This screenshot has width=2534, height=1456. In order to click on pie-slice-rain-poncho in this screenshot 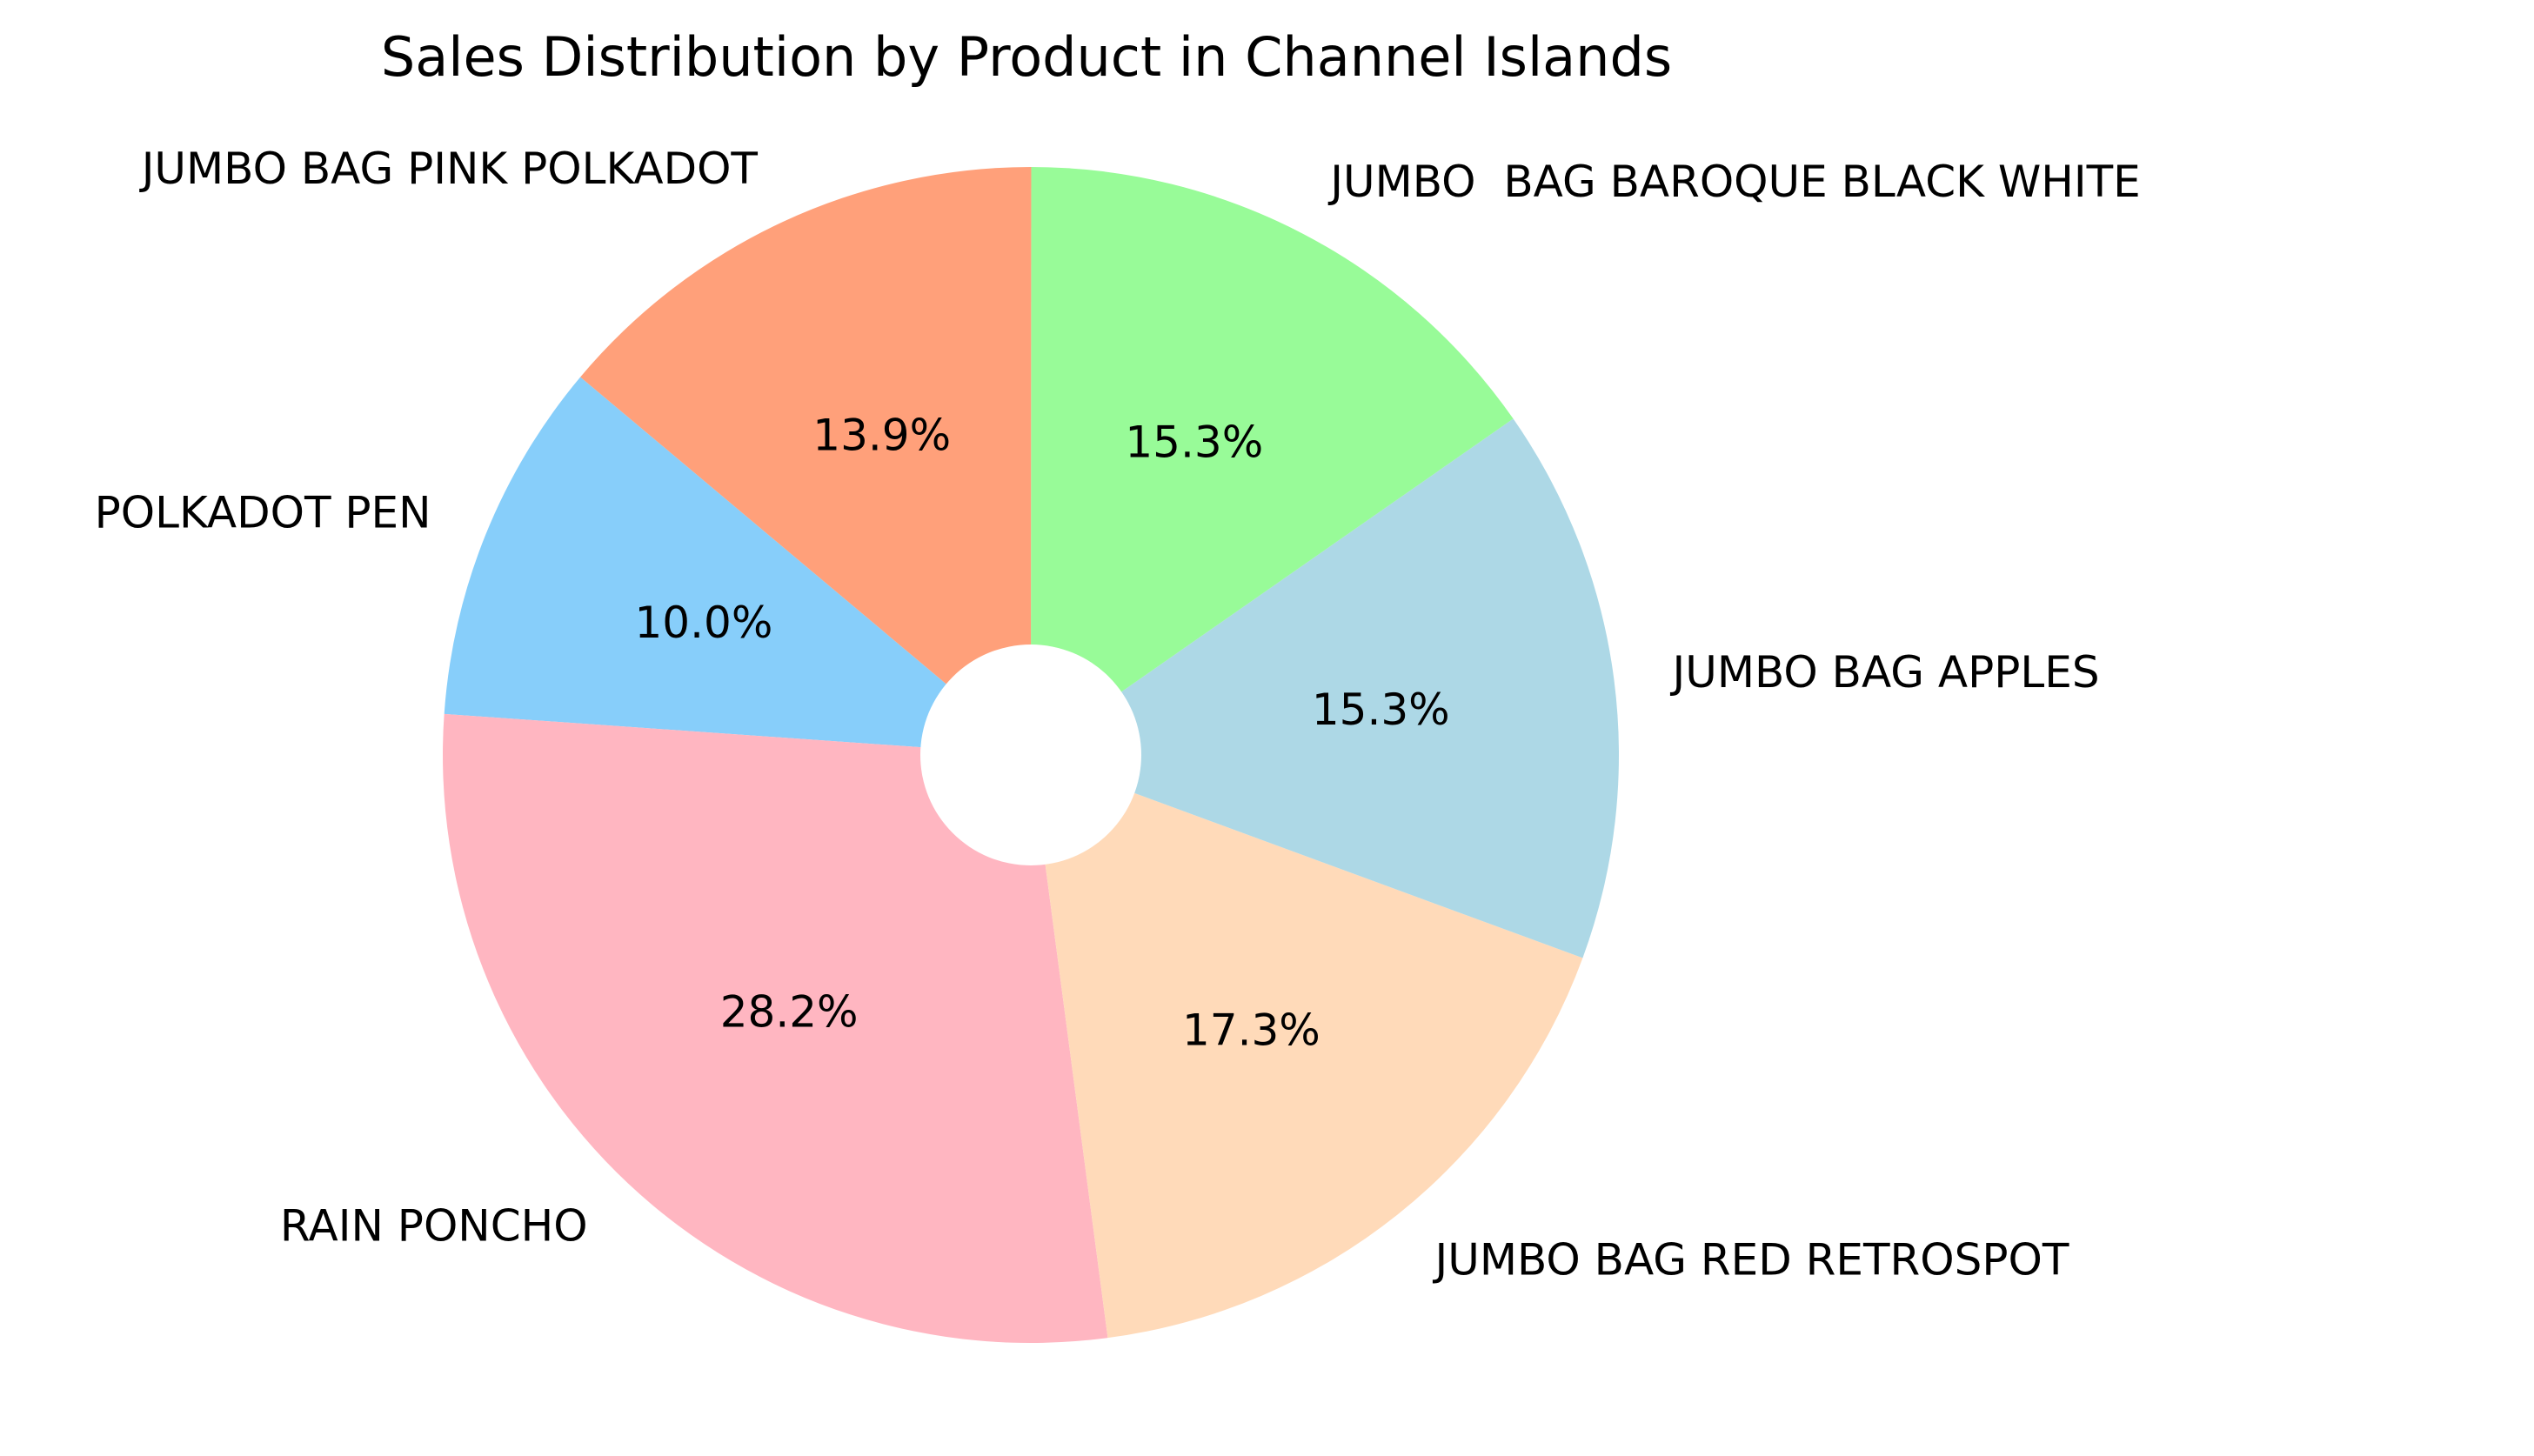, I will do `click(775, 1028)`.